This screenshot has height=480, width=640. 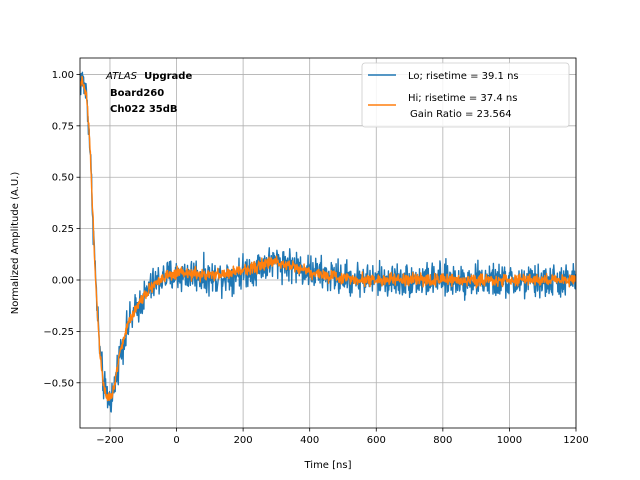 I want to click on x-tick-label: 200, so click(x=243, y=440).